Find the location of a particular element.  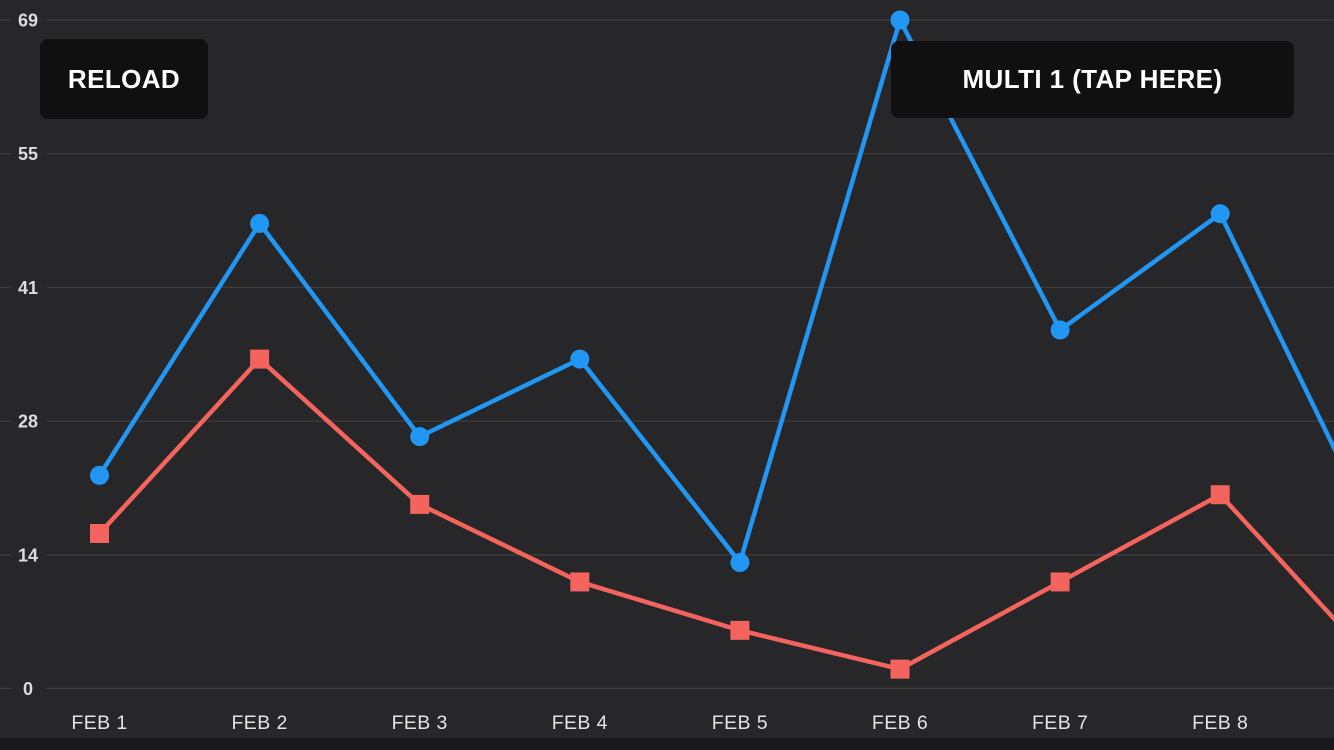

y-axis-tick-label-69: 69 is located at coordinates (28, 21).